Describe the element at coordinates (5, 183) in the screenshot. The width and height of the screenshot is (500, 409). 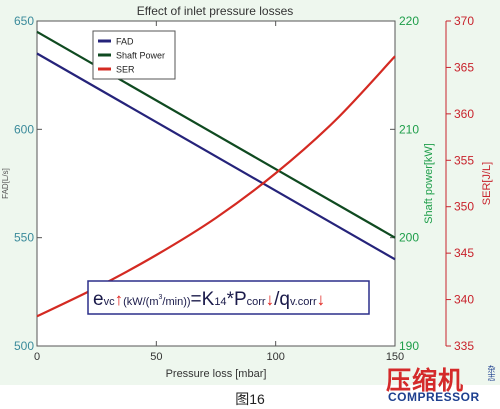
I see `fad-axis-label: FAD[L/s]` at that location.